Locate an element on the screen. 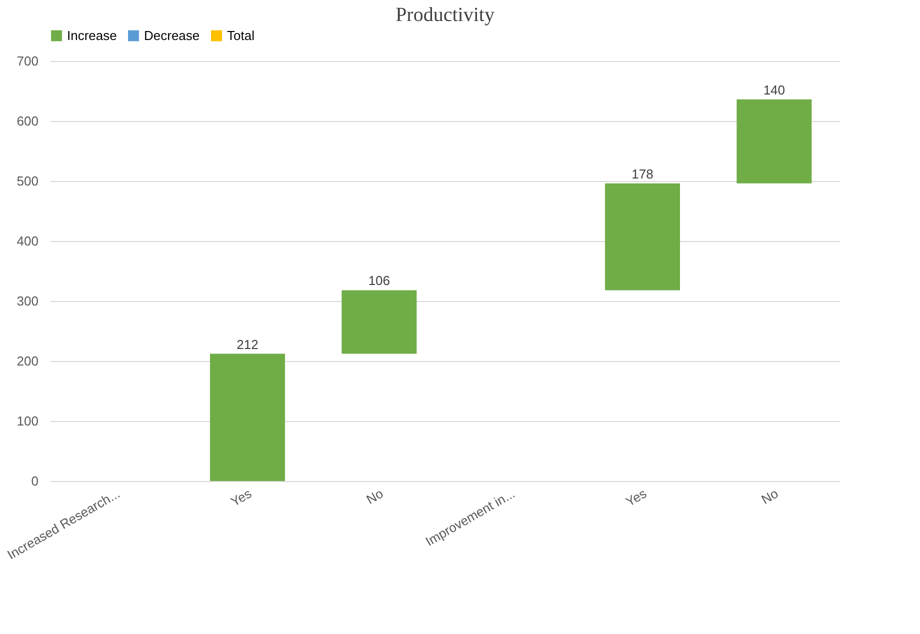  y-tick-label: 600 is located at coordinates (27, 121).